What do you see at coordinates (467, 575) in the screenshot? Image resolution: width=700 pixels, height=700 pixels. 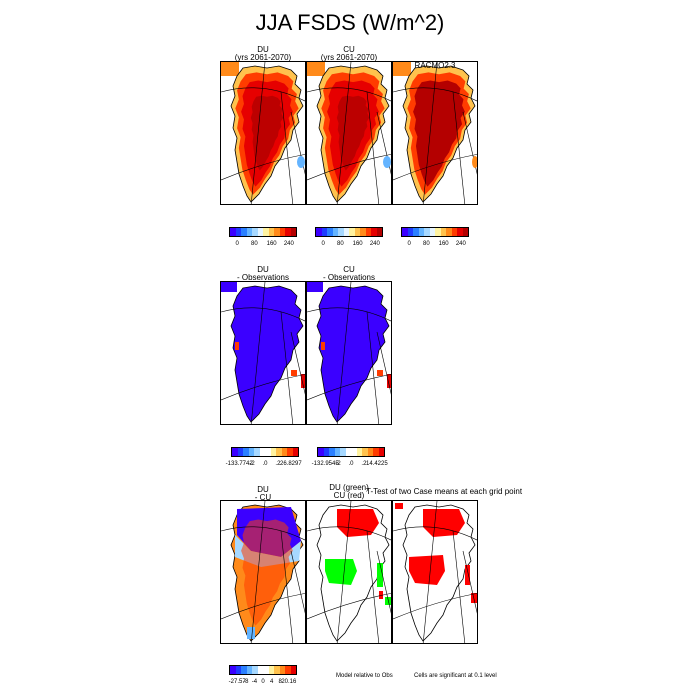 I see `significant-red-cell` at bounding box center [467, 575].